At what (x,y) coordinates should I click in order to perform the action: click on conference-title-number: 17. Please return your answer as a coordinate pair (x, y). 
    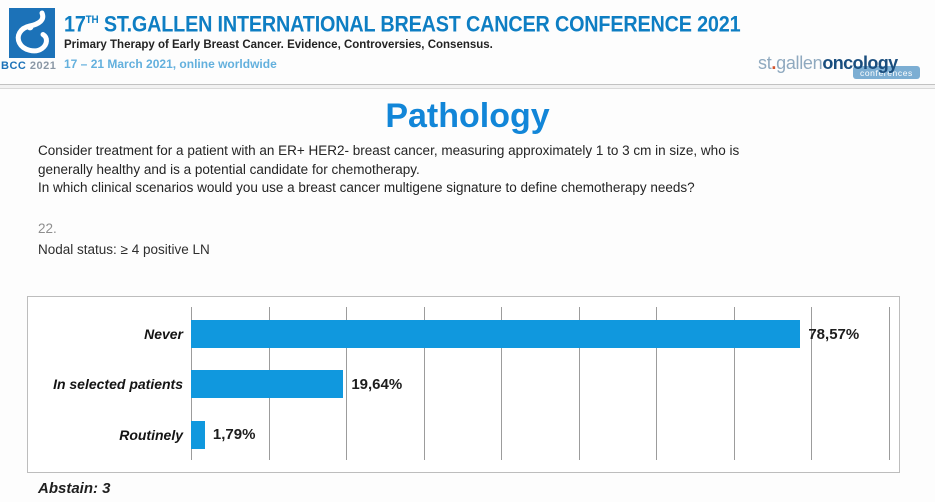
    Looking at the image, I should click on (75, 24).